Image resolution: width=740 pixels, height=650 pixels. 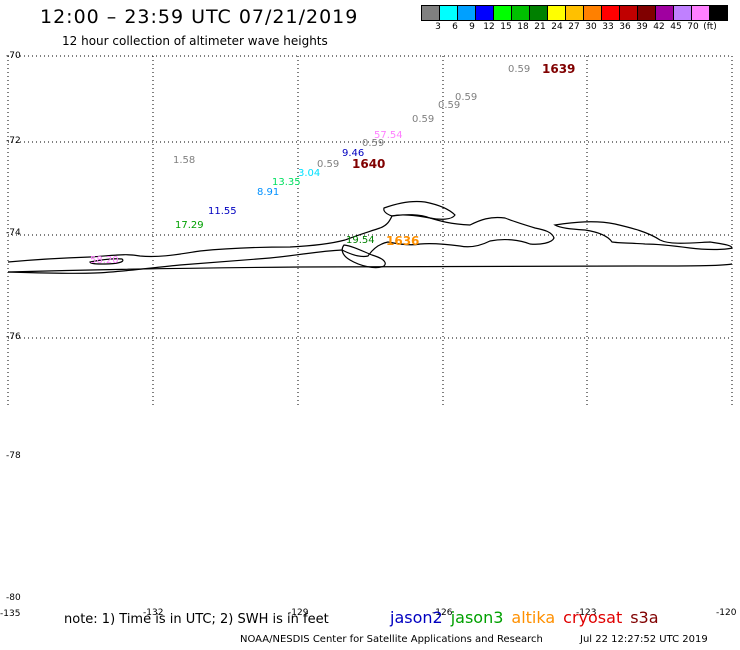 I want to click on color-scale-tick: 39, so click(x=642, y=27).